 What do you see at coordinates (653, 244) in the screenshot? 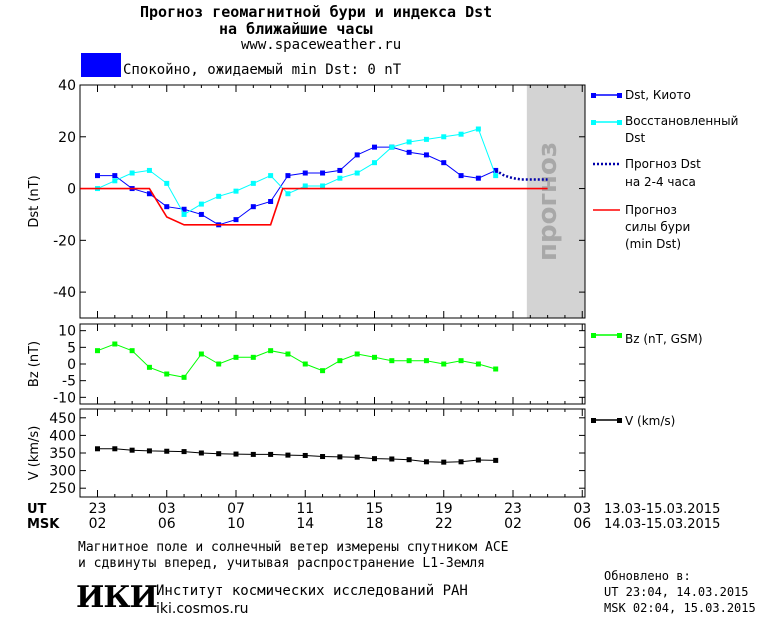
I see `legend-label-storm-3: (min Dst)` at bounding box center [653, 244].